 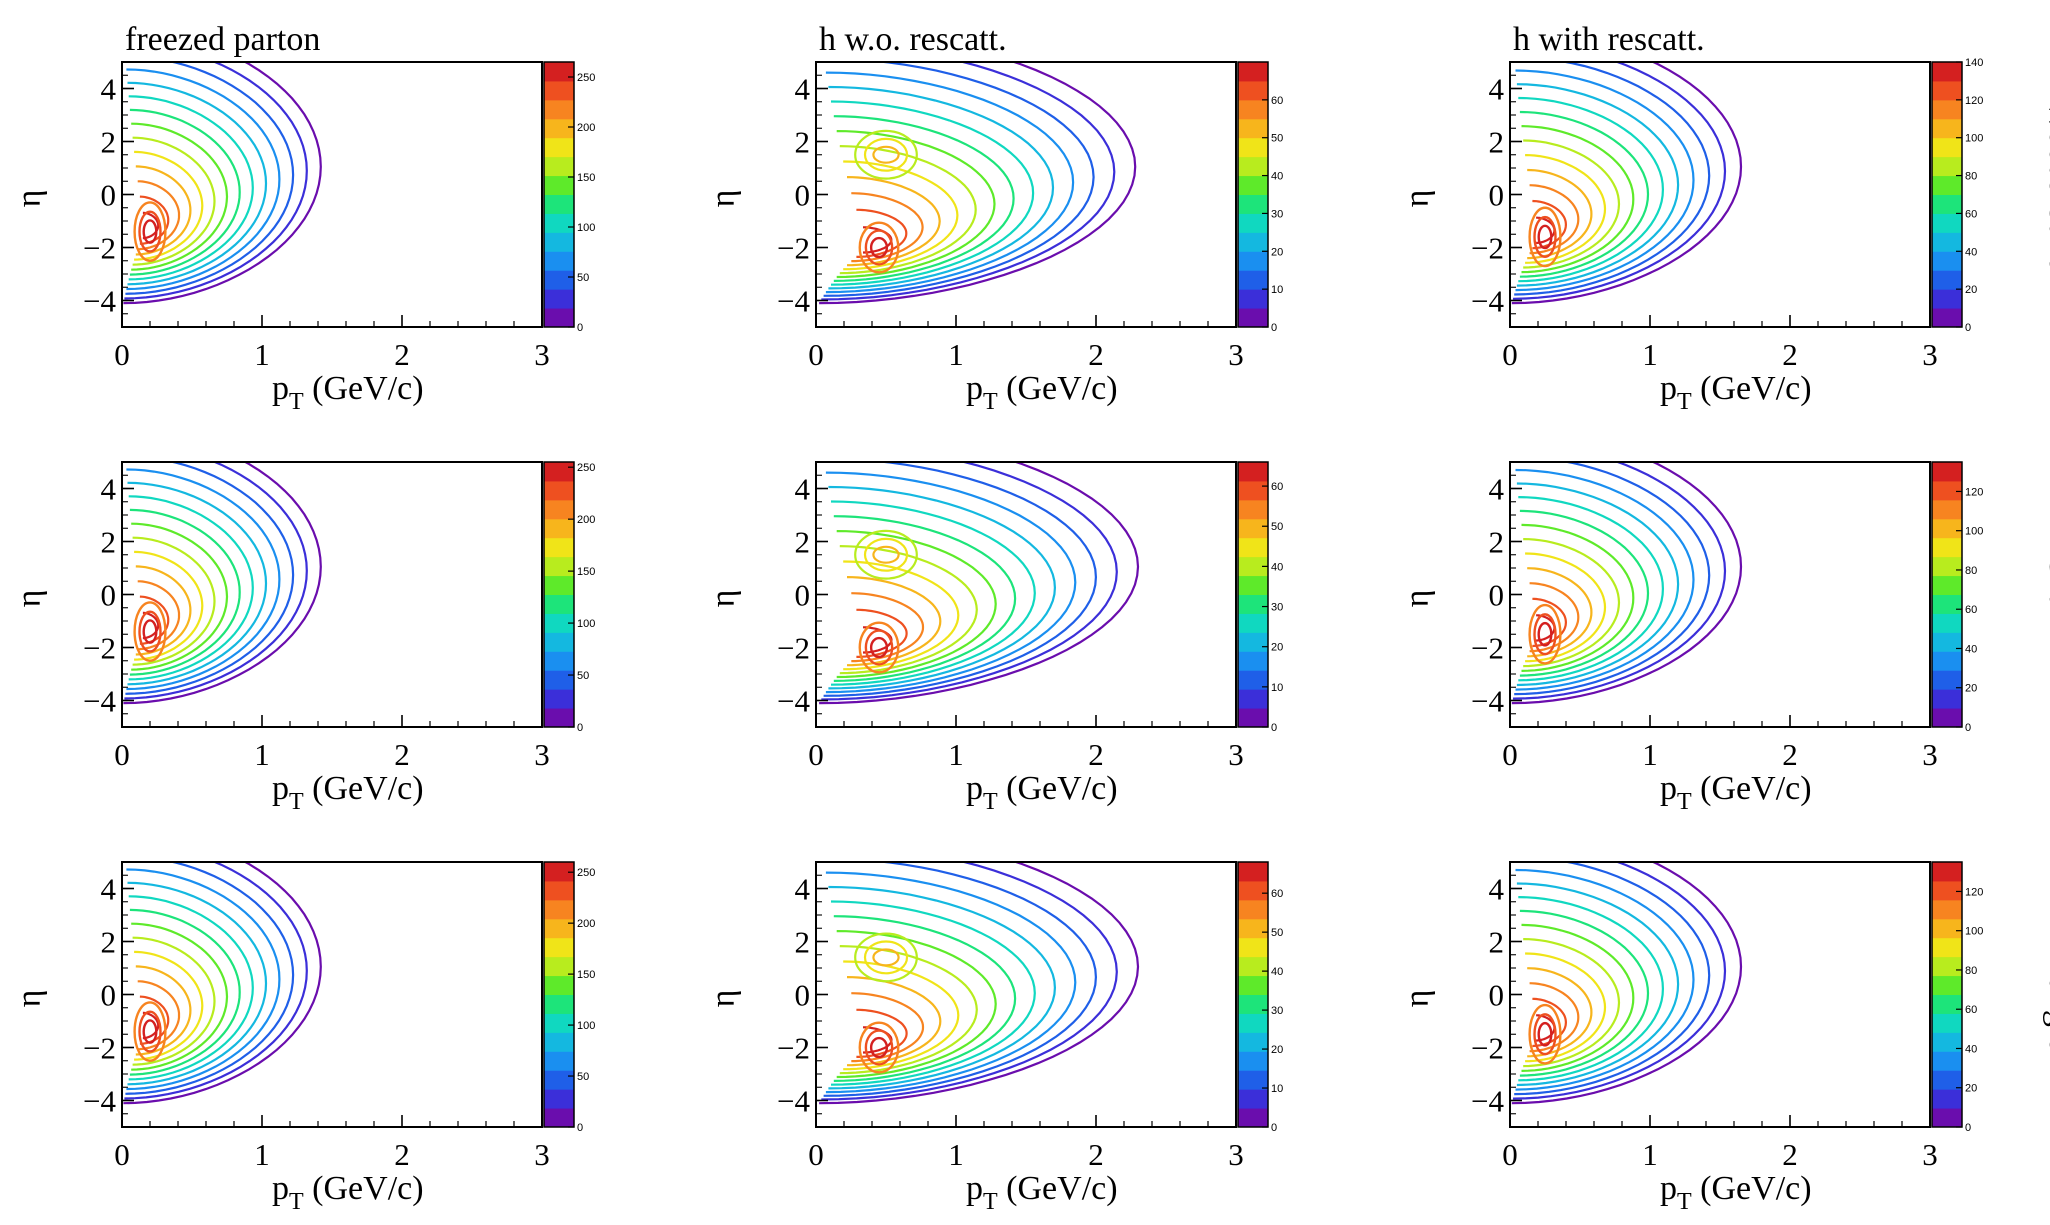 I want to click on contour-lines, so click(x=978, y=183).